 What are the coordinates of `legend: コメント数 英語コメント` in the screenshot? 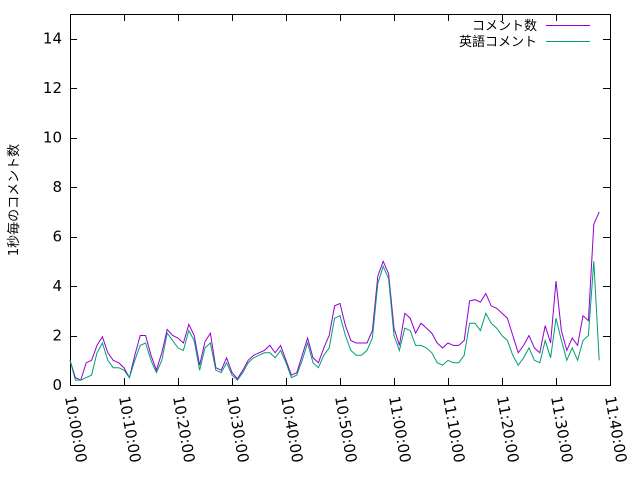 It's located at (524, 34).